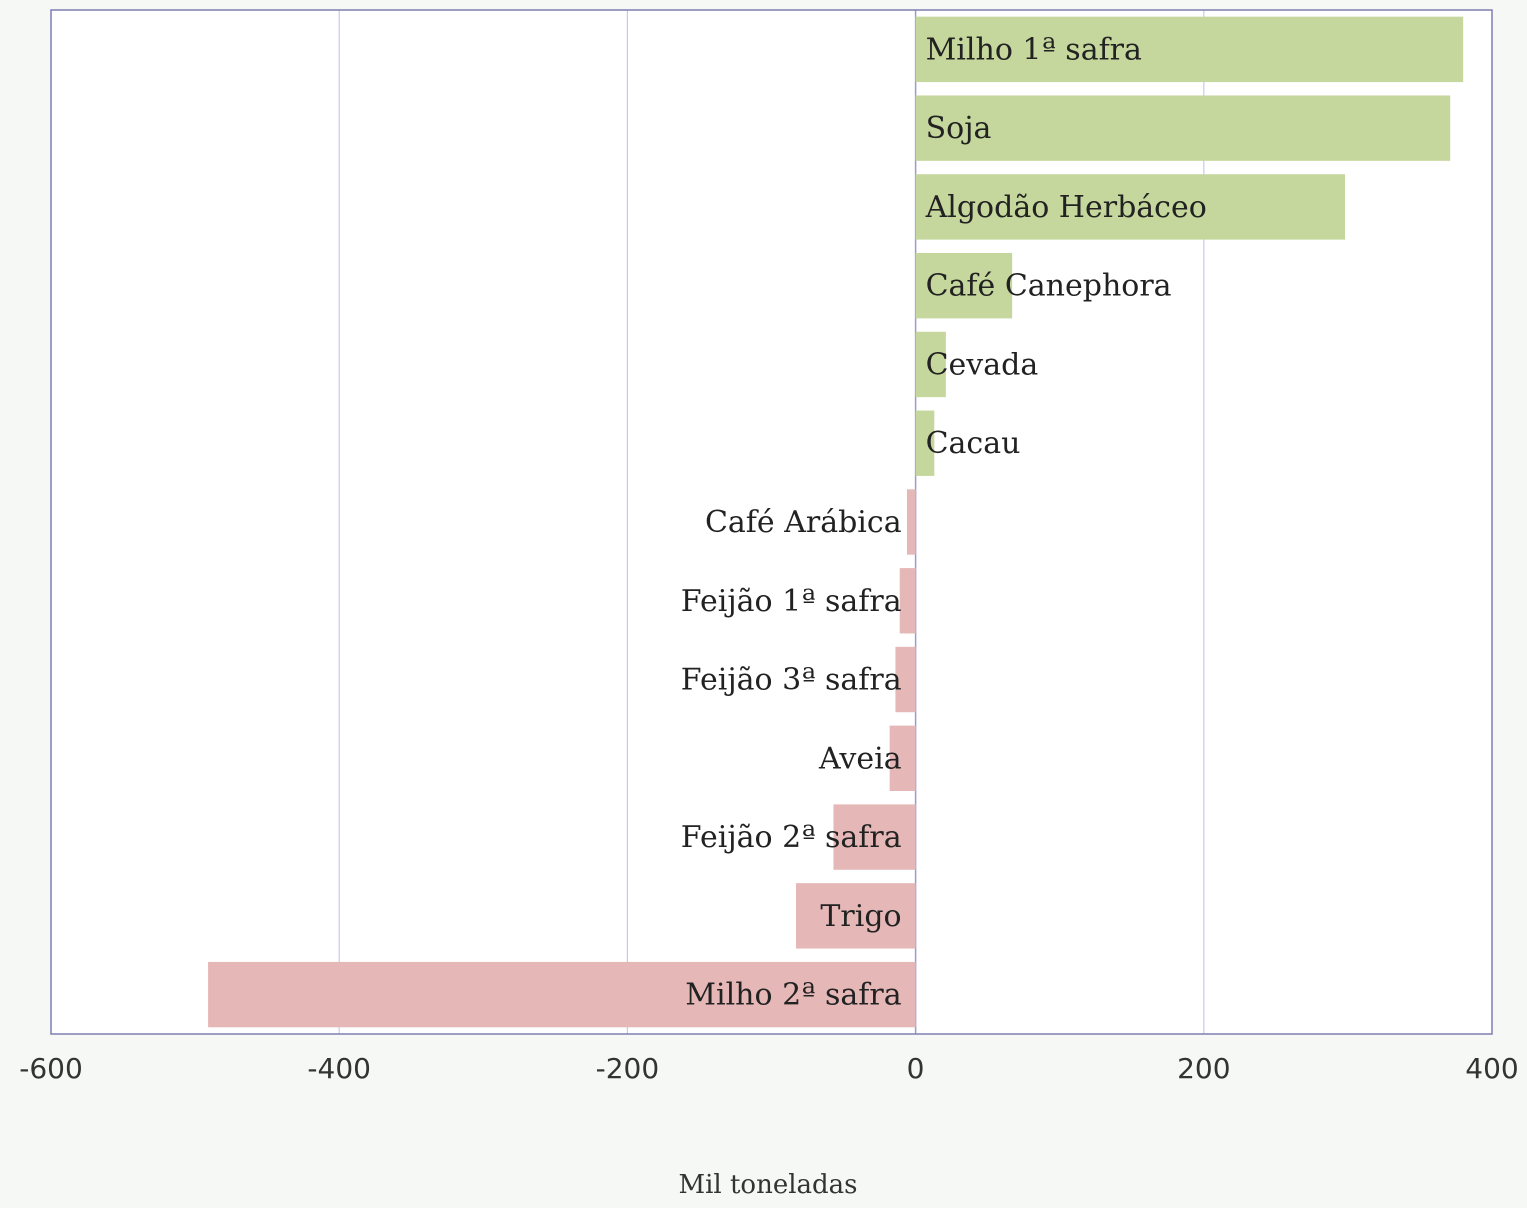  Describe the element at coordinates (339, 1068) in the screenshot. I see `x-tick-label: -400` at that location.